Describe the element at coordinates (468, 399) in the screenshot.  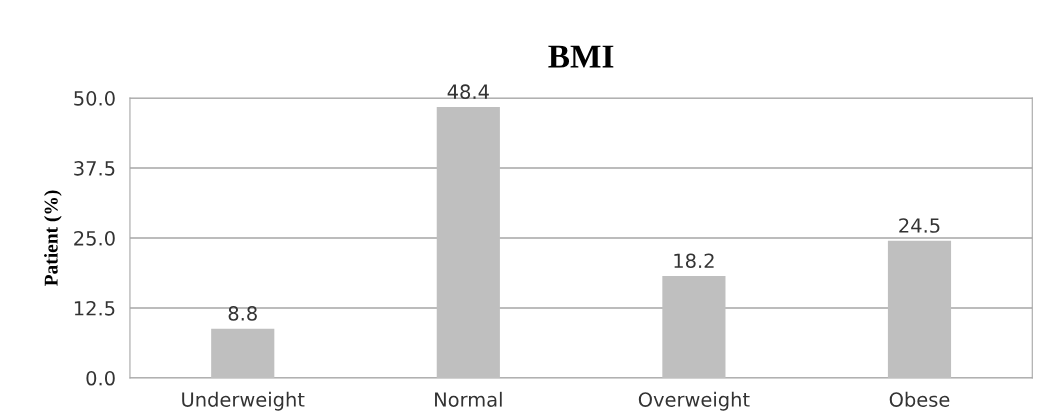
I see `x-tick-label: Normal` at that location.